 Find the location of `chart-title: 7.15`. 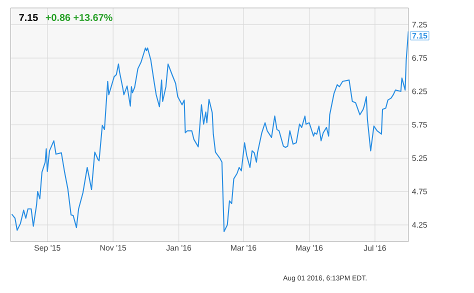

chart-title: 7.15 is located at coordinates (28, 17).